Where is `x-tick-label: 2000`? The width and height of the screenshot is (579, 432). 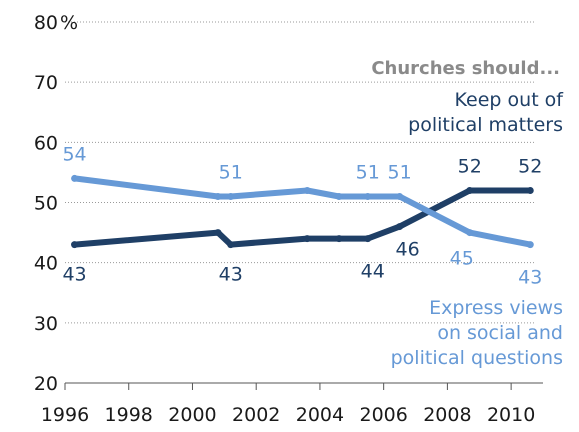
x-tick-label: 2000 is located at coordinates (192, 415).